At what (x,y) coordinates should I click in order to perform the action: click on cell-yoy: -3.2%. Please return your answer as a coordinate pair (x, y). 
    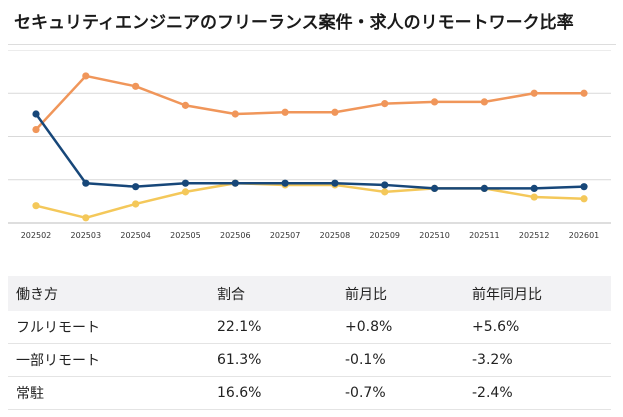
    Looking at the image, I should click on (537, 360).